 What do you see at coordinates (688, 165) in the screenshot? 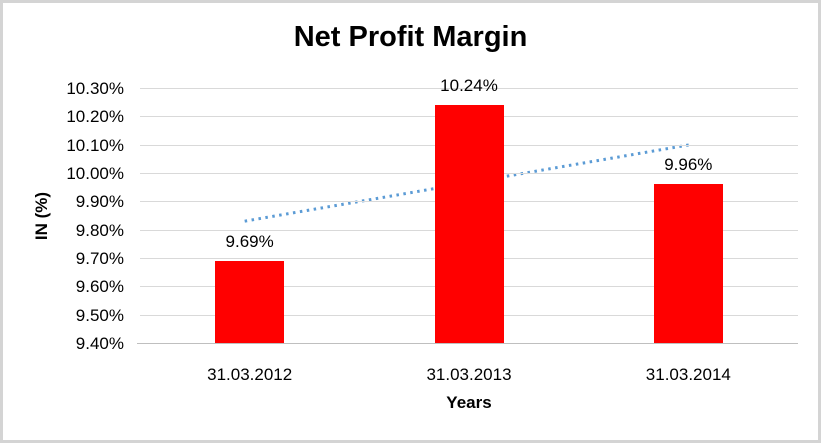
I see `data-label: 9.96%` at bounding box center [688, 165].